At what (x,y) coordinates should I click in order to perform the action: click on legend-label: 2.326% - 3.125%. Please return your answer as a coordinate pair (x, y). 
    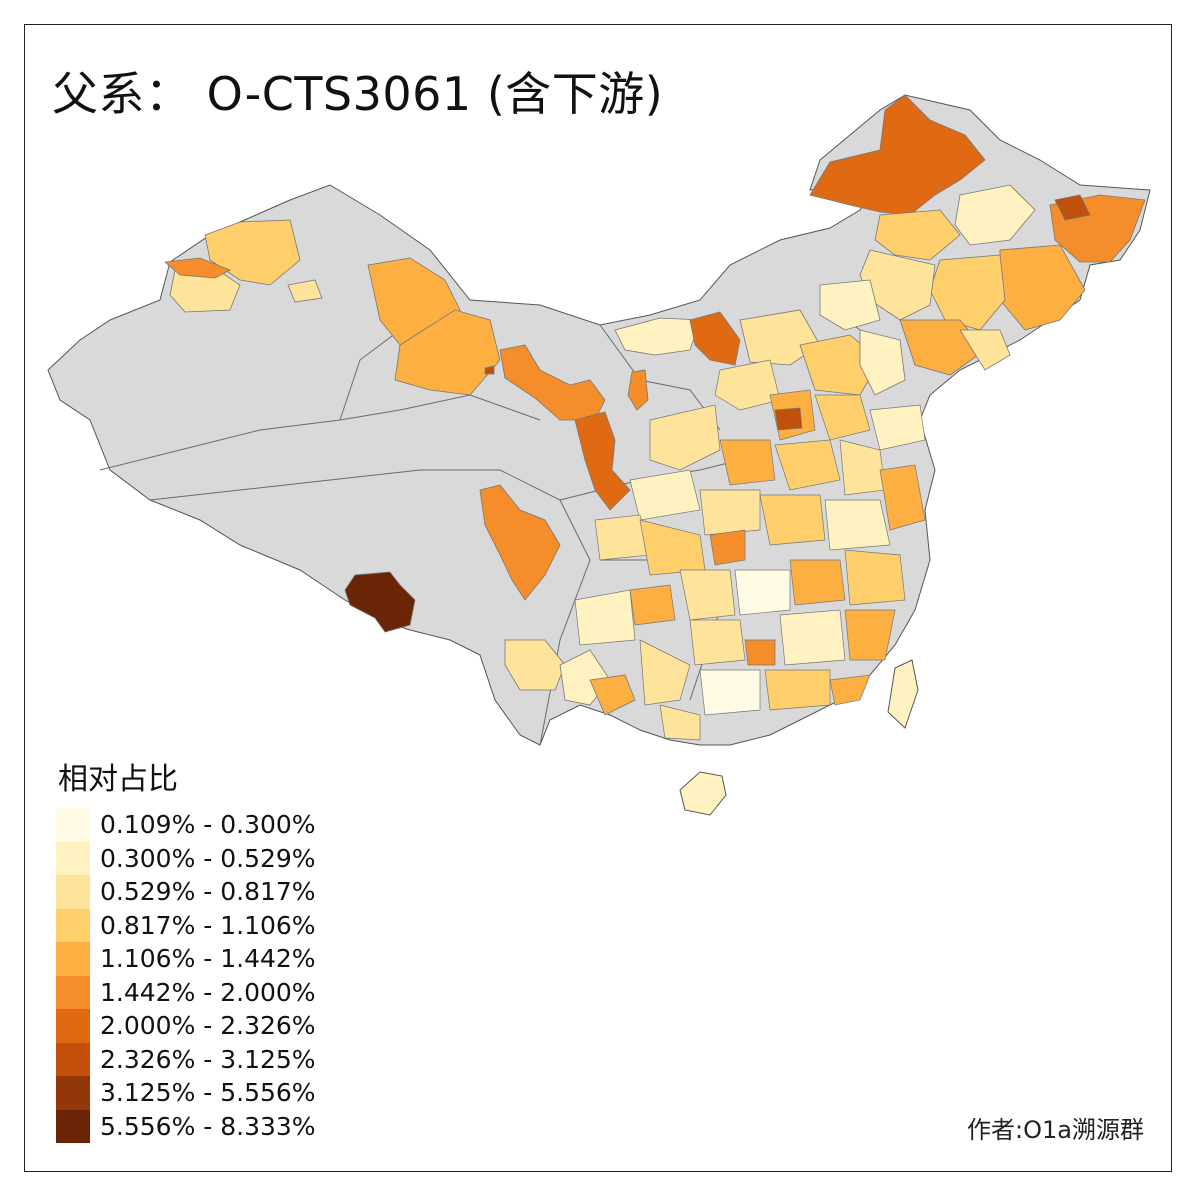
    Looking at the image, I should click on (208, 1059).